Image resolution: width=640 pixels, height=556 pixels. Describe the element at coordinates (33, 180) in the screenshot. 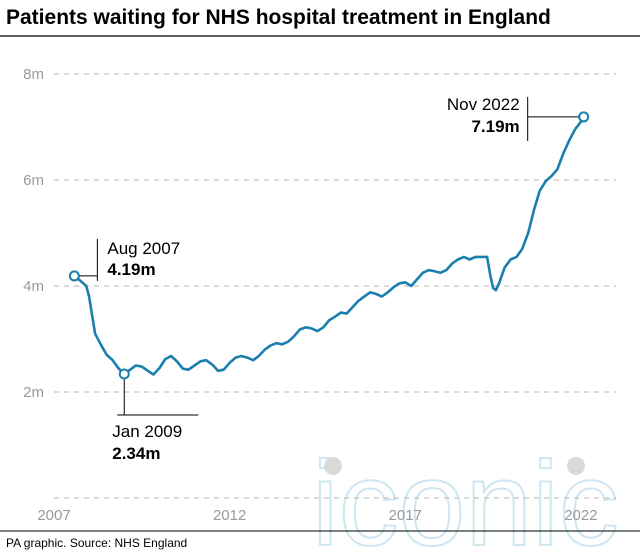

I see `y-tick-label: 6m` at that location.